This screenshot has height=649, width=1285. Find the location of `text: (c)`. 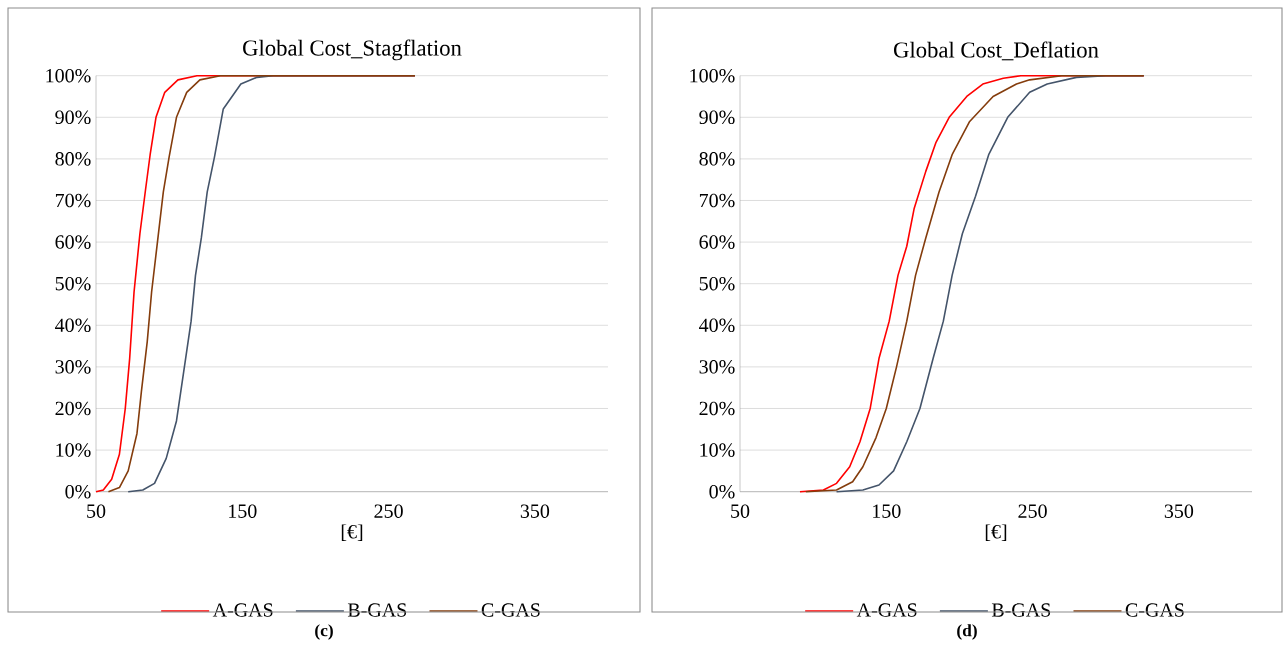

text: (c) is located at coordinates (324, 632).